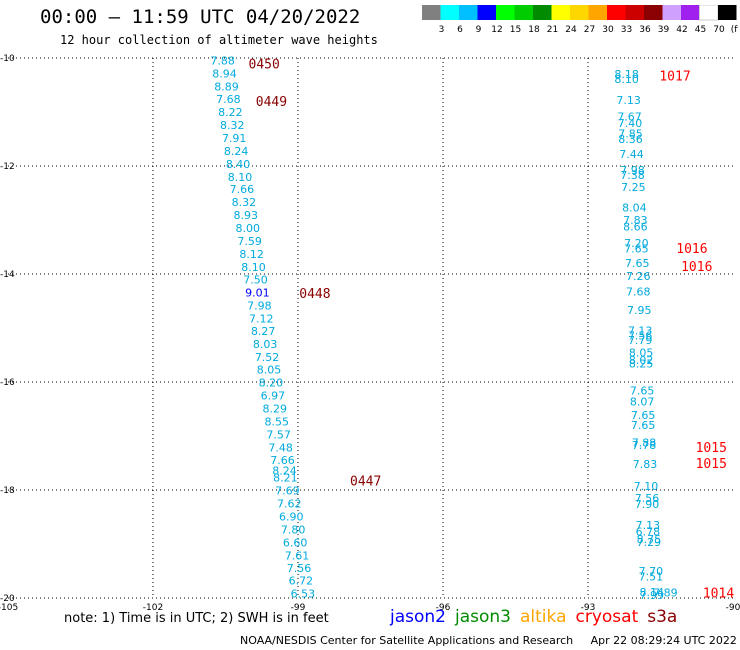 The width and height of the screenshot is (740, 650). I want to click on wave-height-point: 8.20, so click(271, 383).